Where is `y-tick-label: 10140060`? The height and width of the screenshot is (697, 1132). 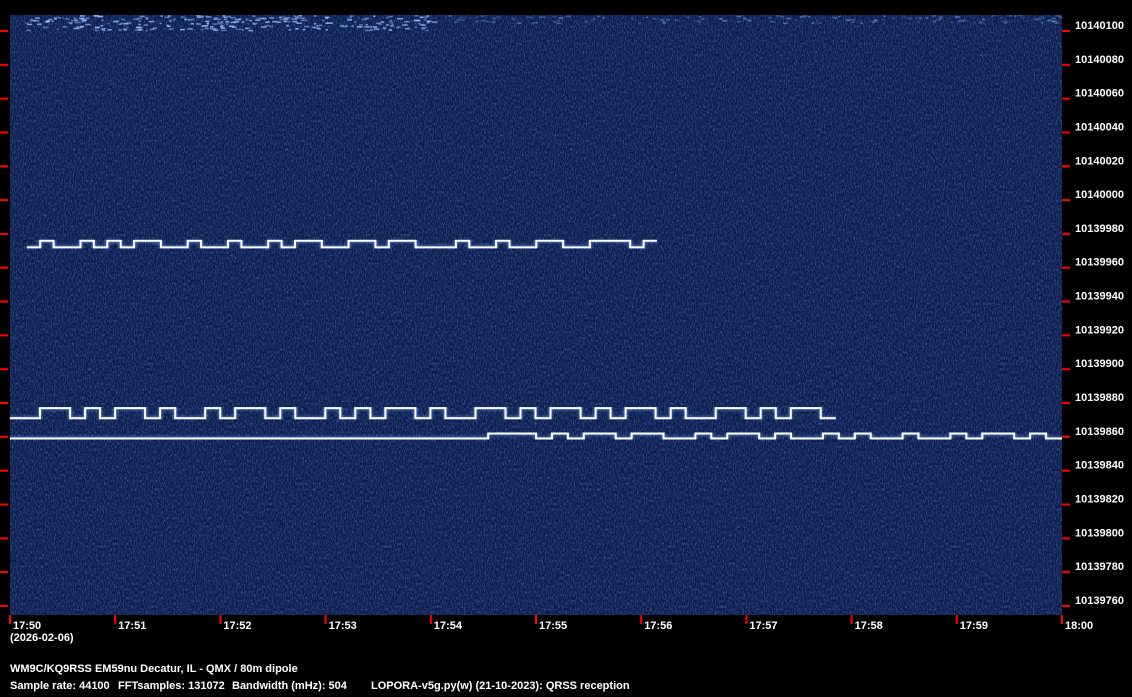 y-tick-label: 10140060 is located at coordinates (1099, 94).